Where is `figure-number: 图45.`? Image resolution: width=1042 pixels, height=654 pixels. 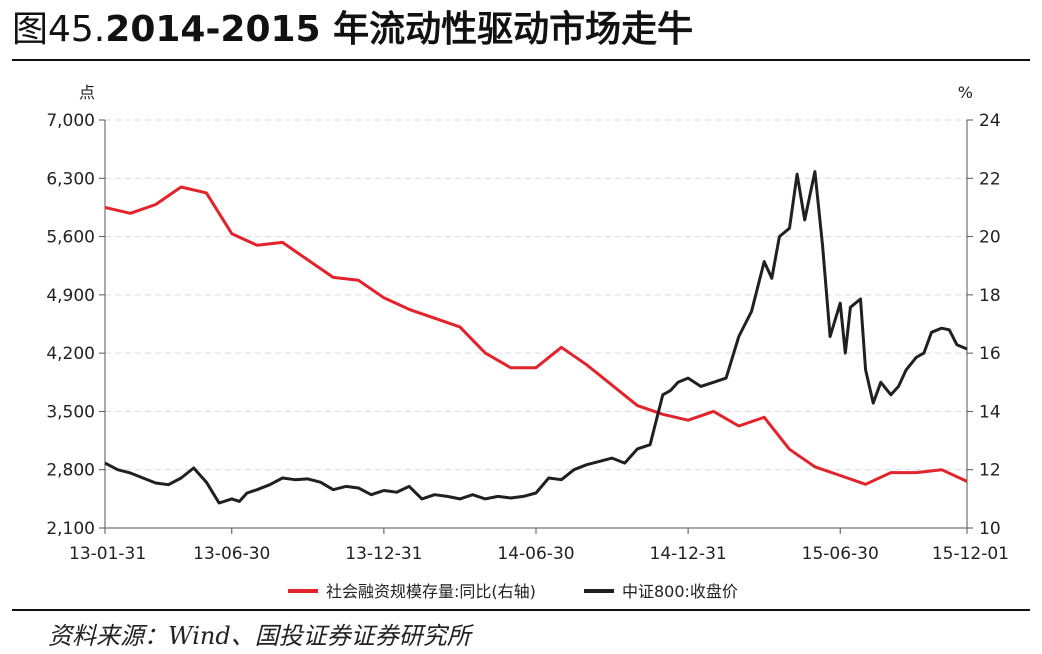 figure-number: 图45. is located at coordinates (59, 29).